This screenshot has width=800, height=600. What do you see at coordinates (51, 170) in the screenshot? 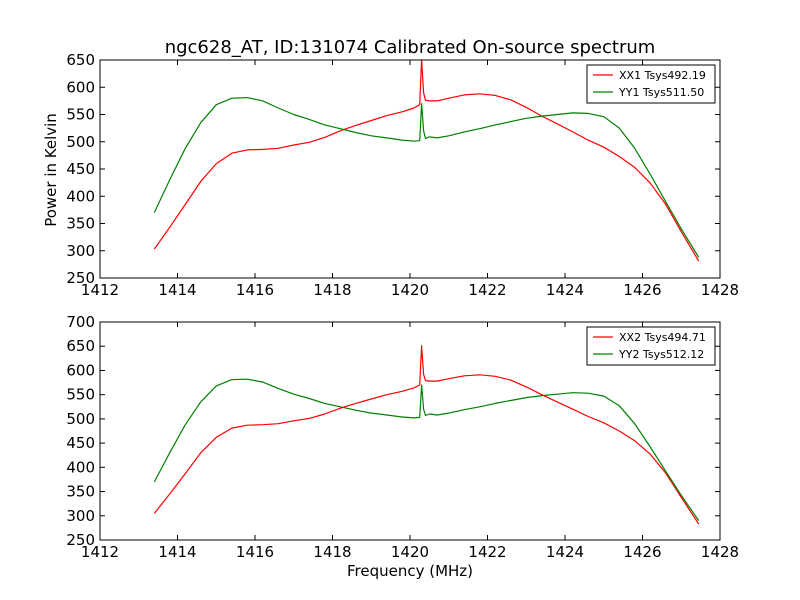
I see `top-ylabel: Power in Kelvin` at bounding box center [51, 170].